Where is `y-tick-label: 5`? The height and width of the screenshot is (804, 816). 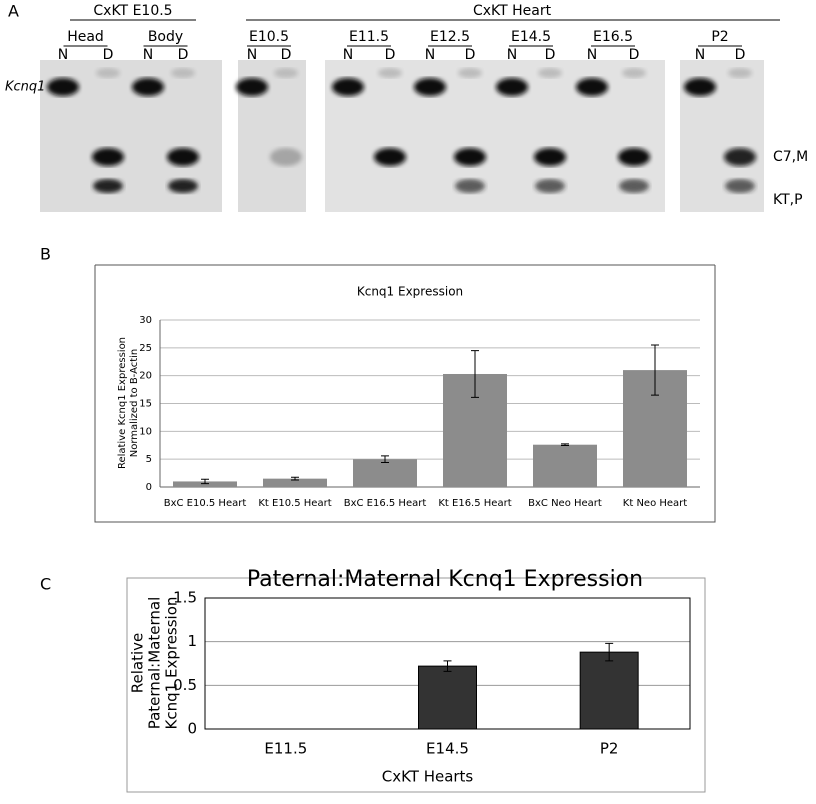 y-tick-label: 5 is located at coordinates (149, 459).